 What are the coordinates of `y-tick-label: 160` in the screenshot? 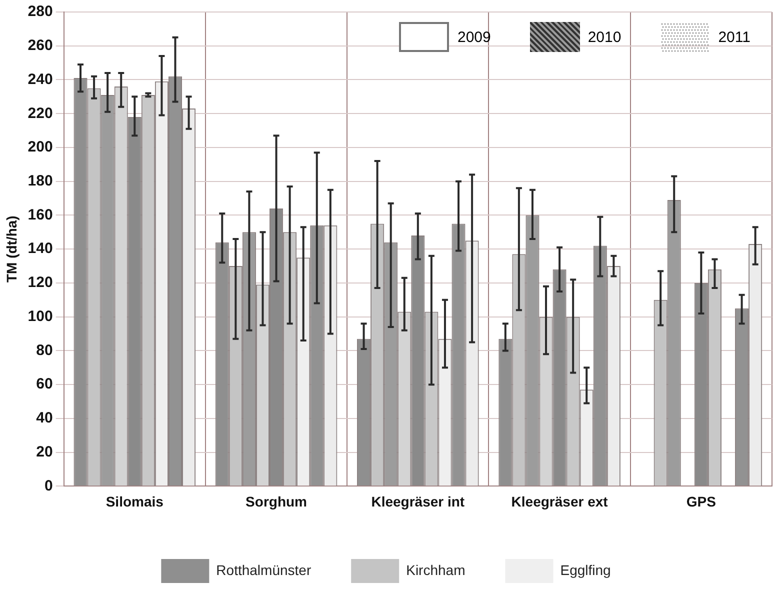 It's located at (40, 215).